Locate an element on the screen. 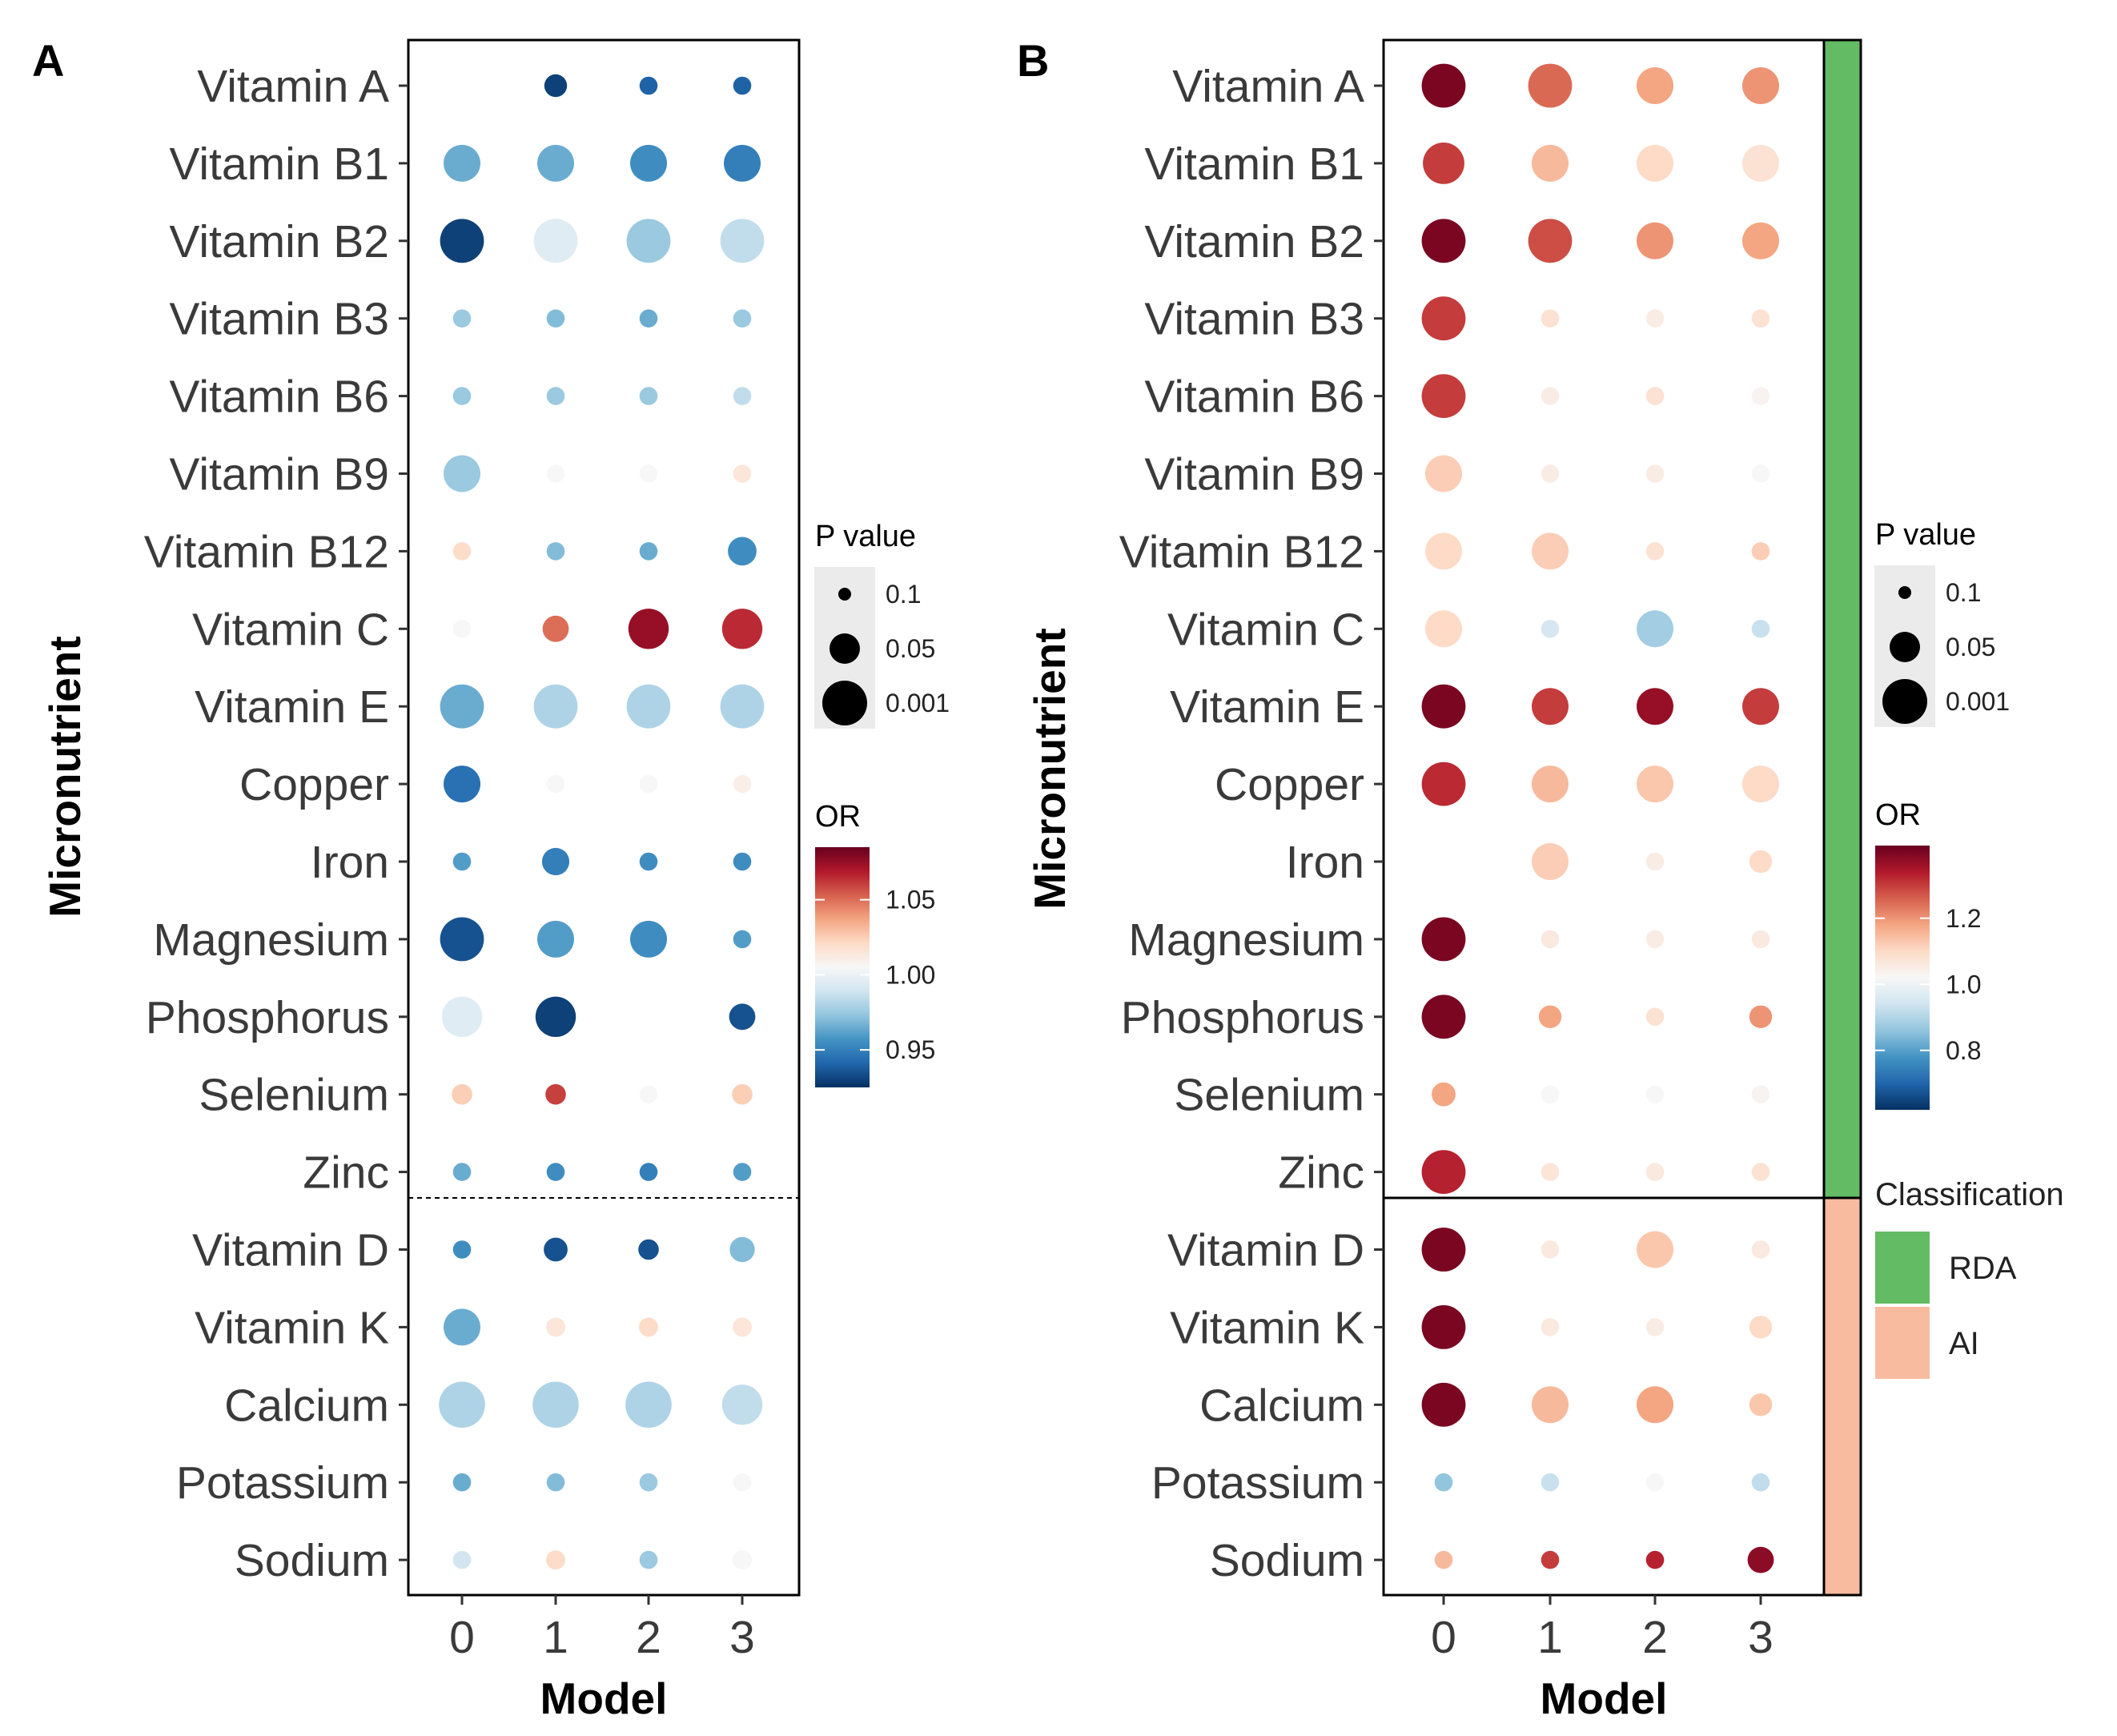  panel-a-y-axis-title: Micronutrient is located at coordinates (65, 777).